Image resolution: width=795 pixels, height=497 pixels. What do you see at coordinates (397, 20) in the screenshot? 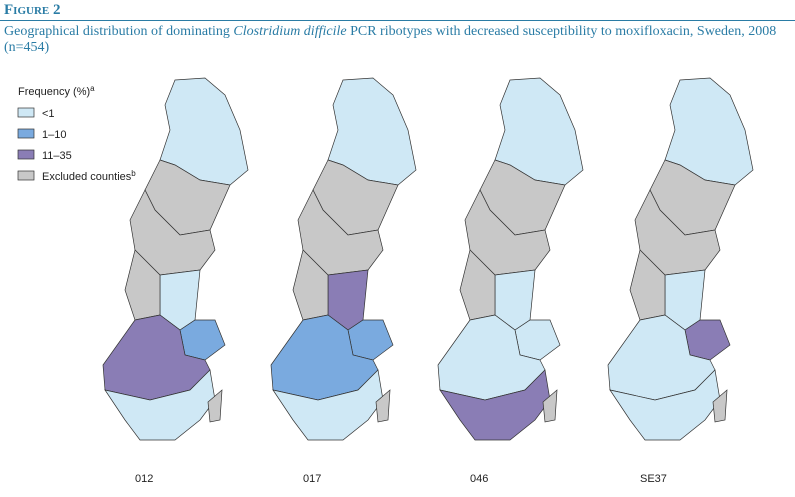
I see `rule` at bounding box center [397, 20].